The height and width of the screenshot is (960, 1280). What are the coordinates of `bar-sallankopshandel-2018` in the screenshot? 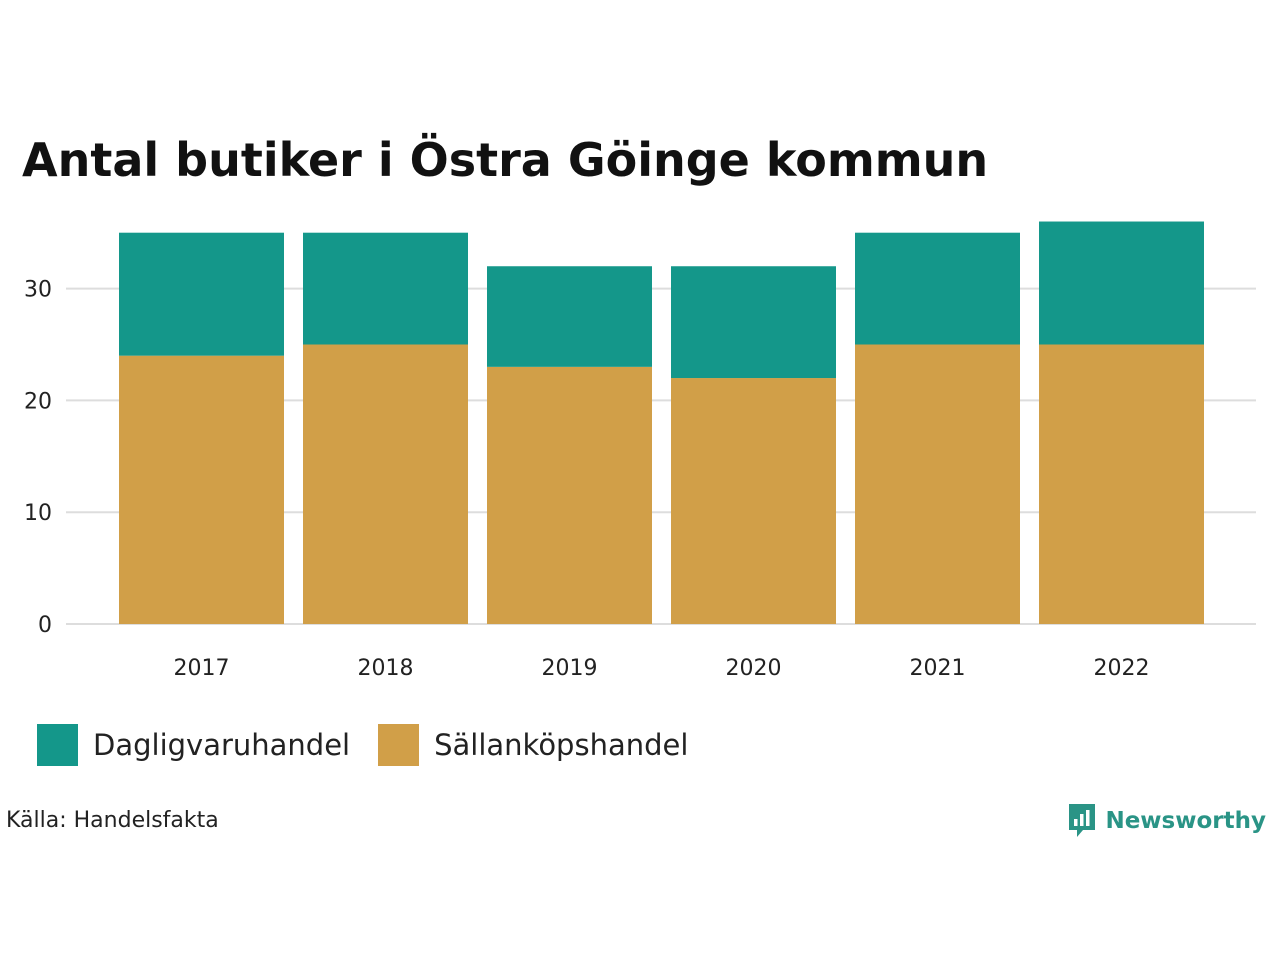 It's located at (385, 484).